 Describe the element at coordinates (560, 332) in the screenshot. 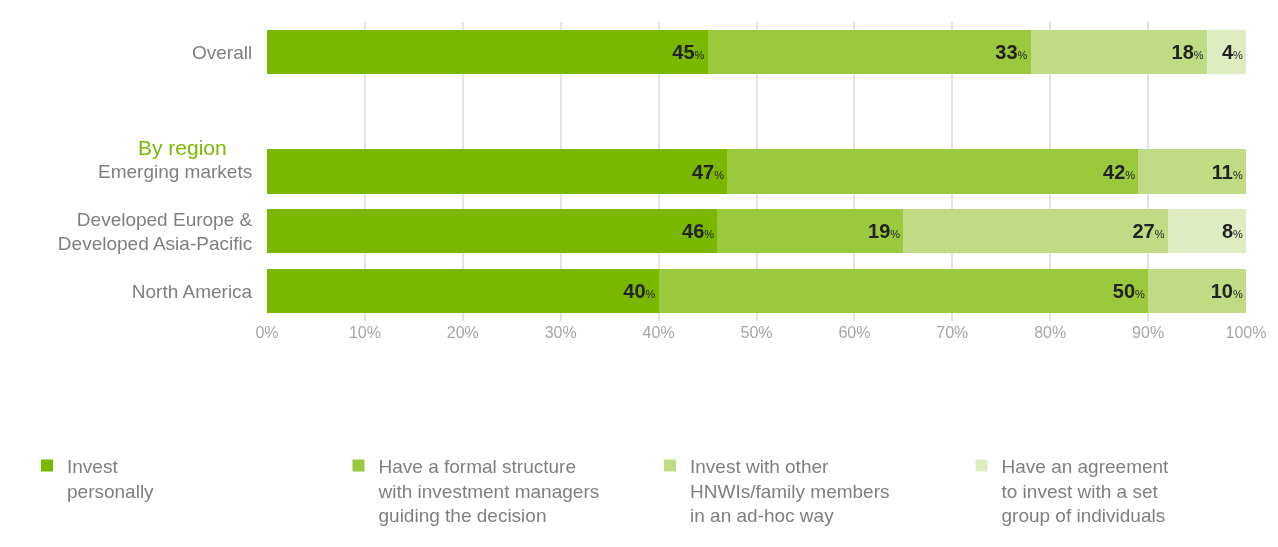

I see `x-tick-label: 30%` at that location.